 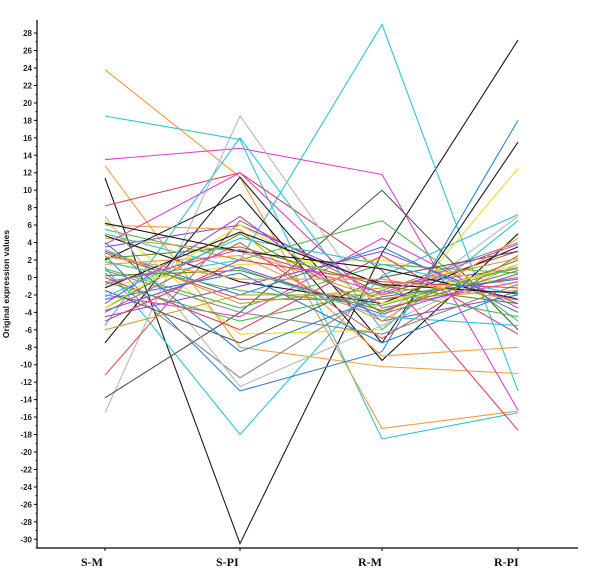 I want to click on x-category-label: R-M, so click(x=370, y=562).